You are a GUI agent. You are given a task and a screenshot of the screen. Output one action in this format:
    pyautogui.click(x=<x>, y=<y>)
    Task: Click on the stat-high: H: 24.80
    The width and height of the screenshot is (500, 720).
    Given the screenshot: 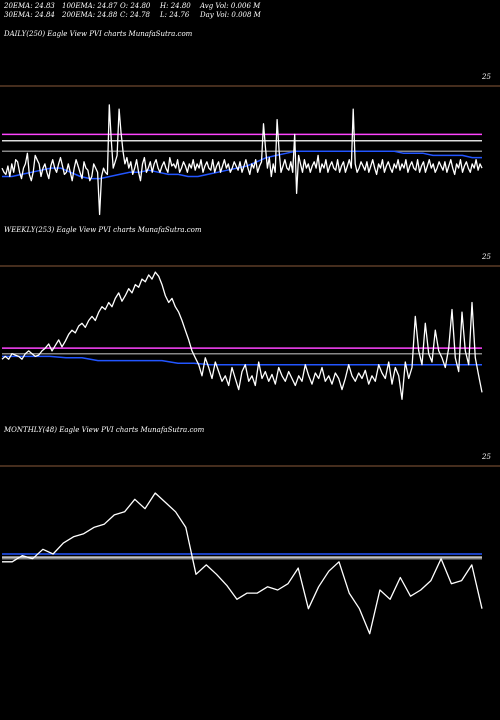 What is the action you would take?
    pyautogui.click(x=175, y=6)
    